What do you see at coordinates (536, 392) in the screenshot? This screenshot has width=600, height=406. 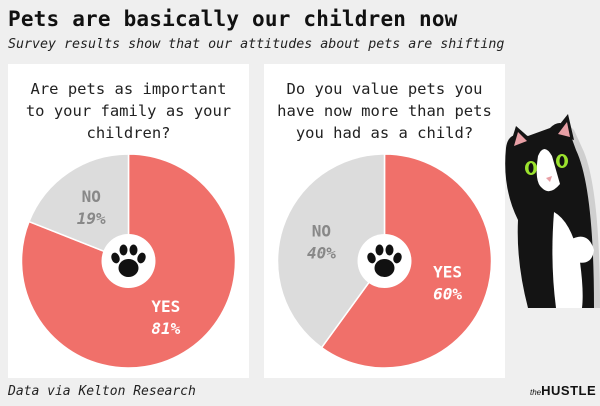 I see `brand-logo-prefix: the` at bounding box center [536, 392].